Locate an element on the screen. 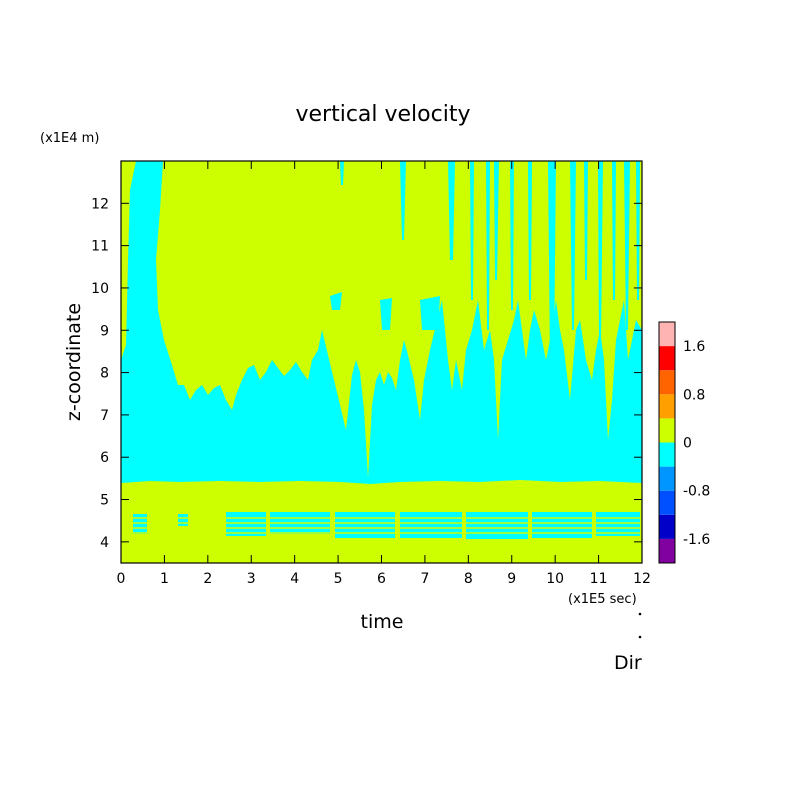 This screenshot has height=804, width=804. chart-title: vertical velocity is located at coordinates (382, 114).